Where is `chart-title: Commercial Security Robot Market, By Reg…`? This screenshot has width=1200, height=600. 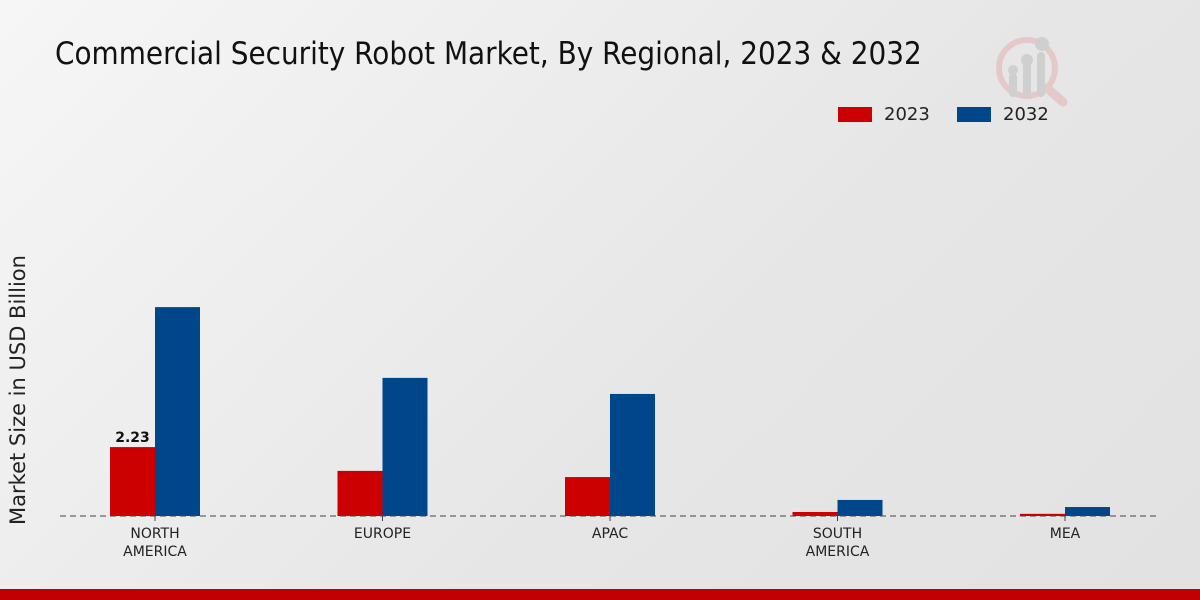 chart-title: Commercial Security Robot Market, By Reg… is located at coordinates (488, 54).